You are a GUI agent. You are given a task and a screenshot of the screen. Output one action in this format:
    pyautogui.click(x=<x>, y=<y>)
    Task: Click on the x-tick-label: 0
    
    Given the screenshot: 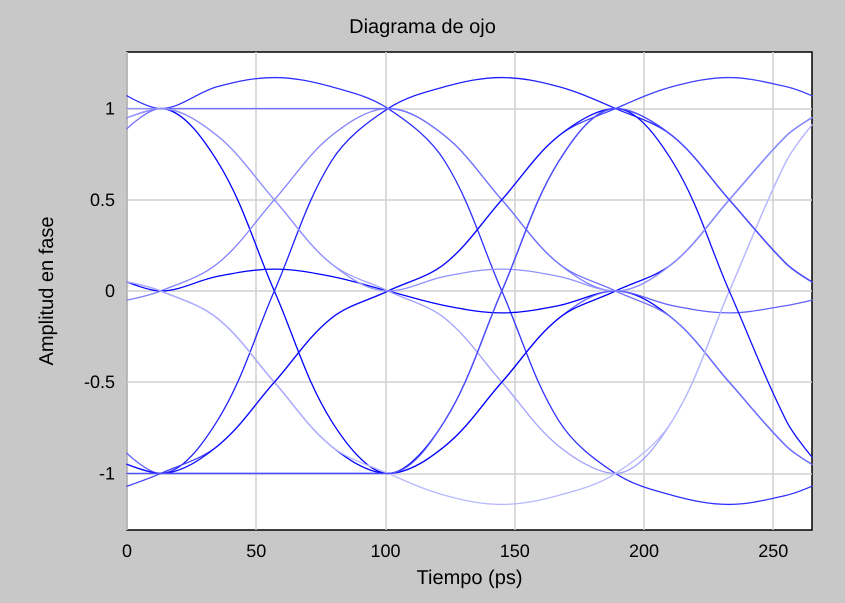 What is the action you would take?
    pyautogui.click(x=127, y=551)
    